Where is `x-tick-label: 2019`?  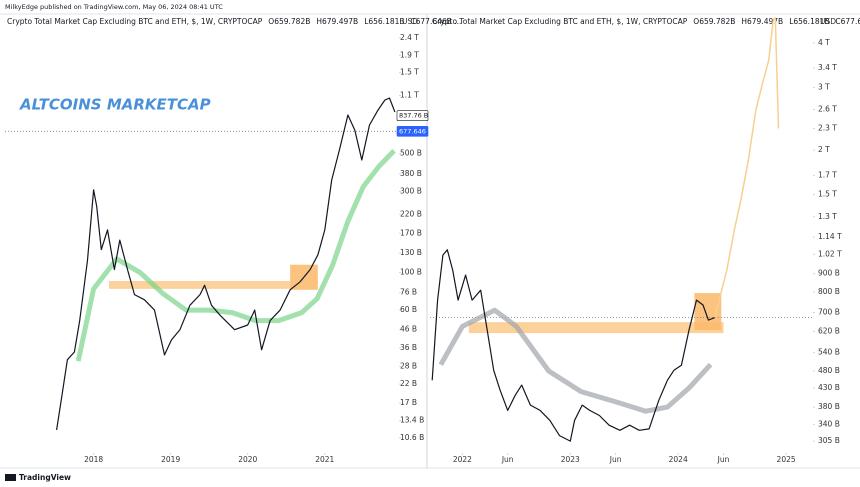 x-tick-label: 2019 is located at coordinates (170, 459).